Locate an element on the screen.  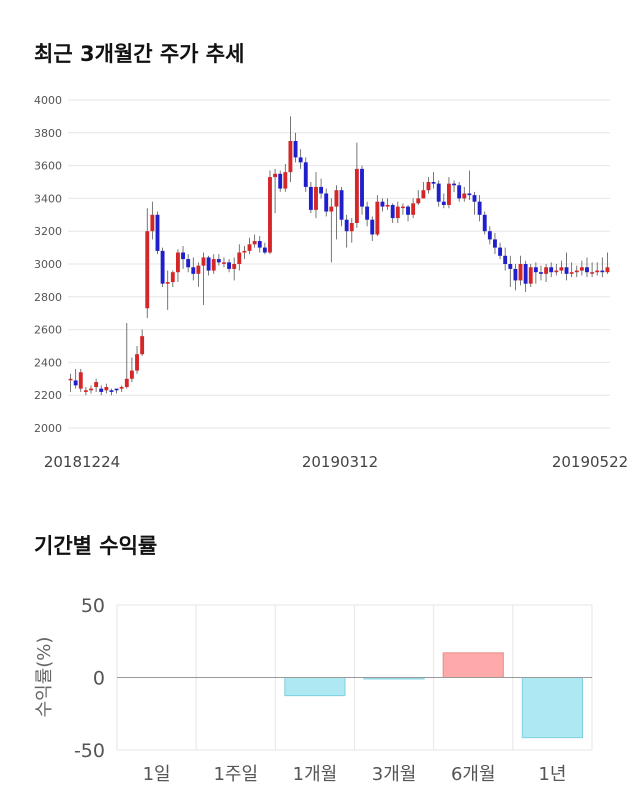
x-tick-label: 20181224 is located at coordinates (82, 462).